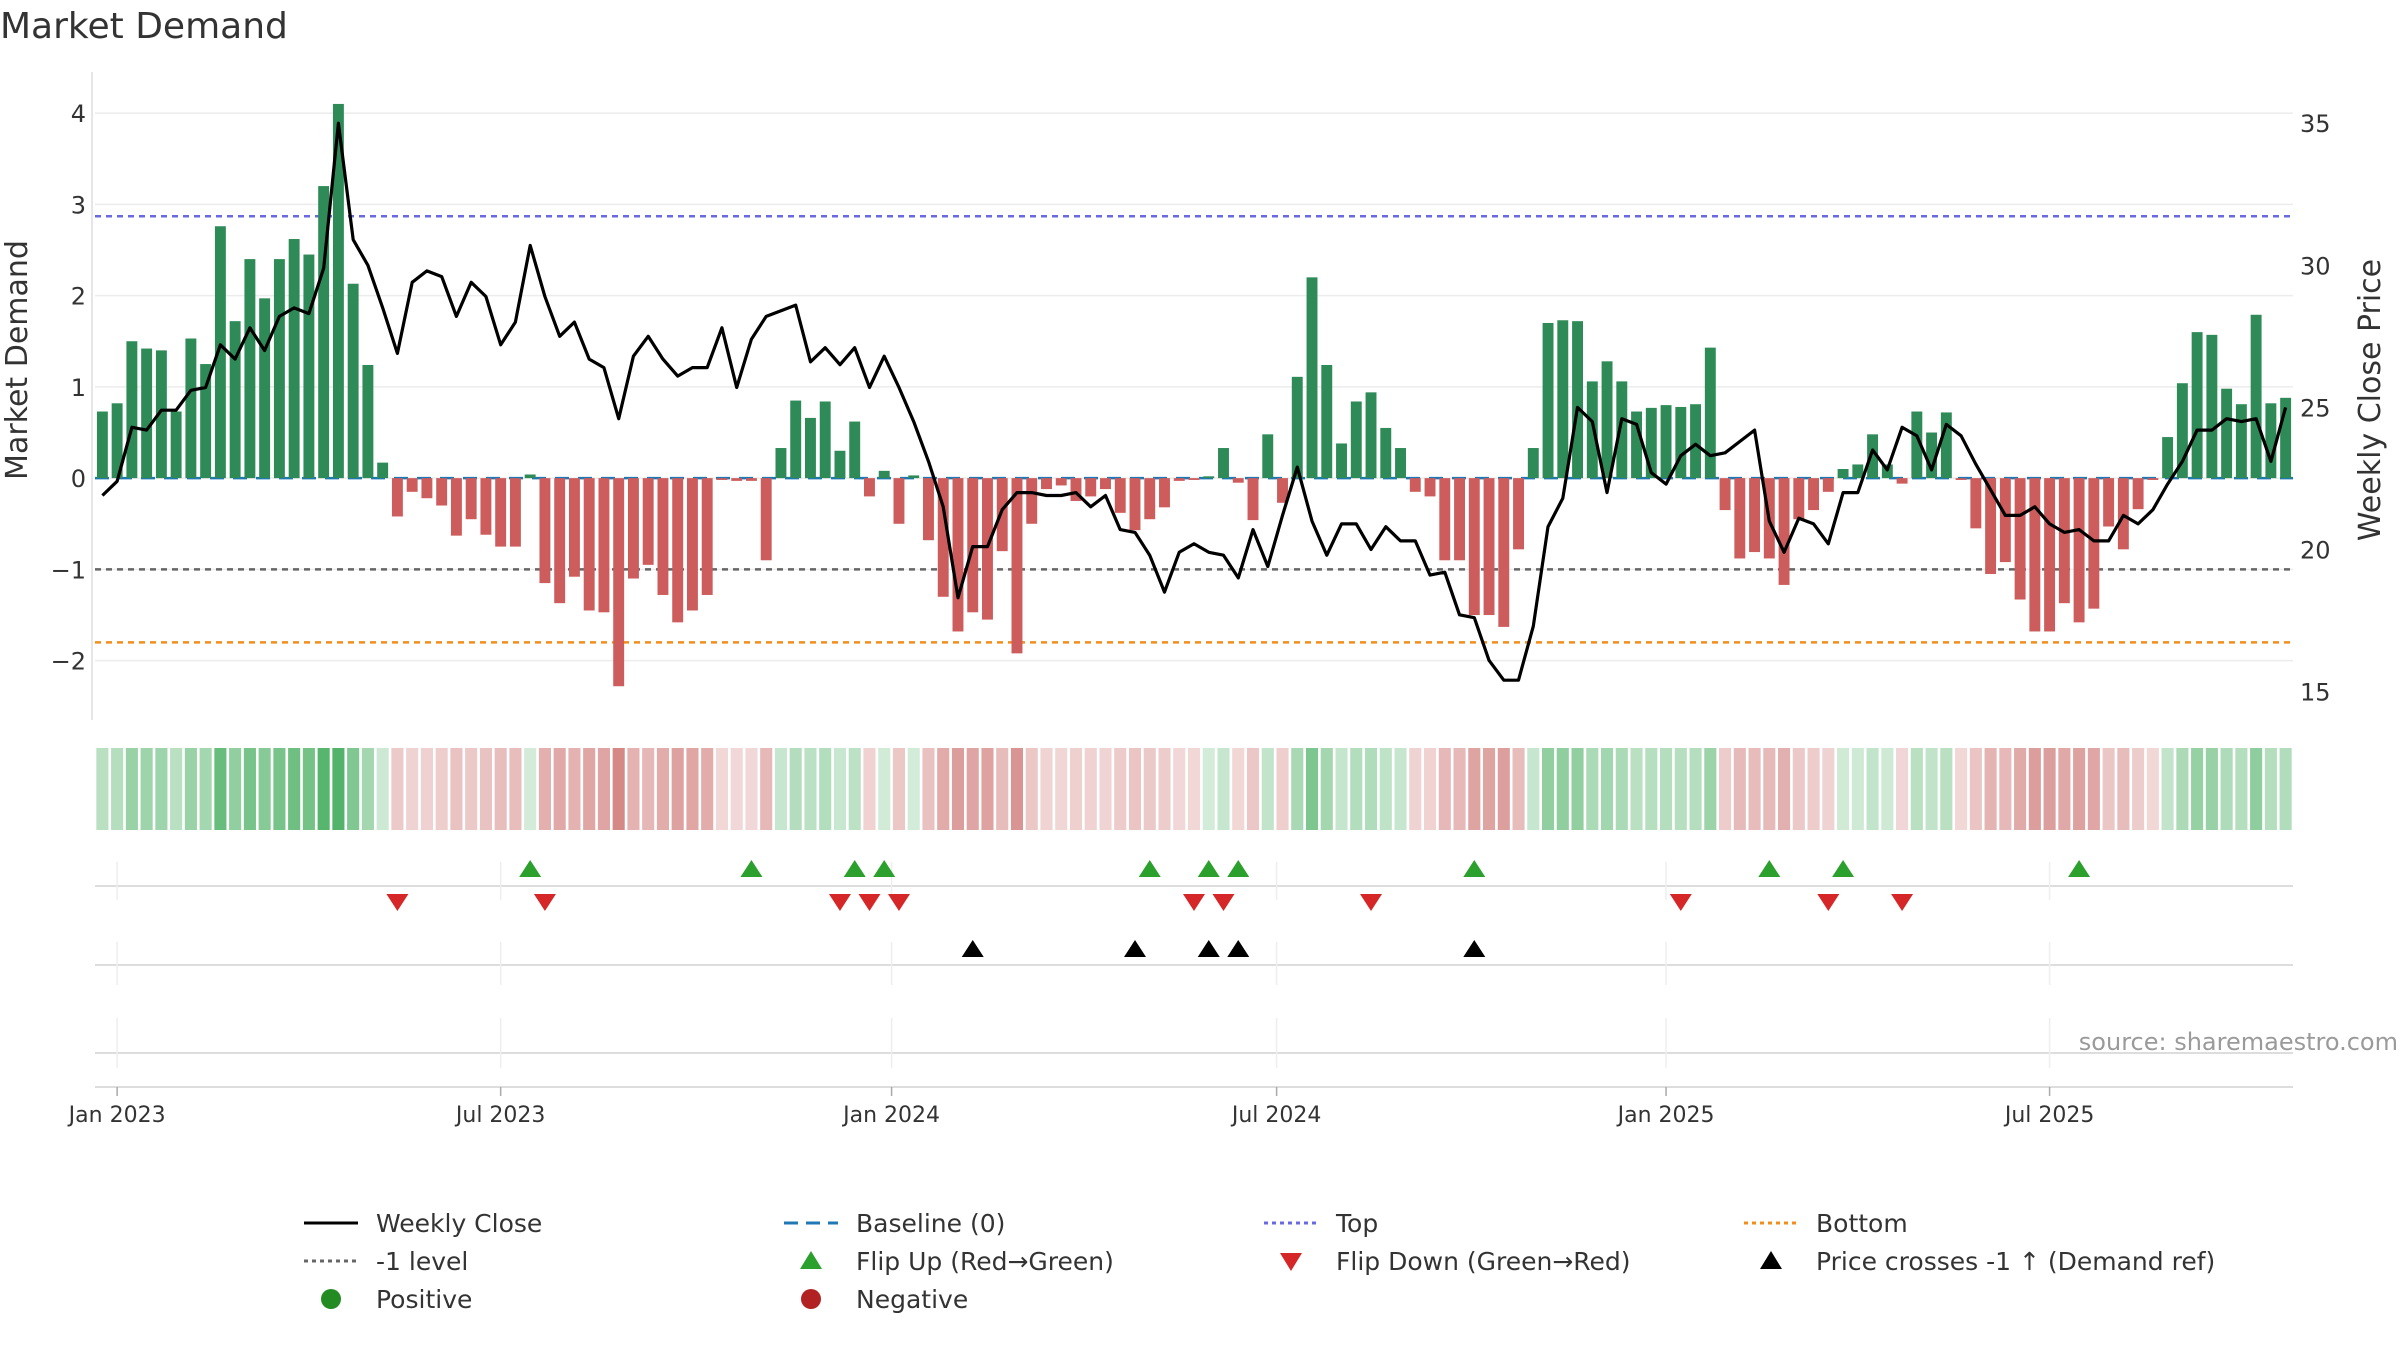 Image resolution: width=2400 pixels, height=1354 pixels. What do you see at coordinates (68, 662) in the screenshot?
I see `y-tick-label-left: −2` at bounding box center [68, 662].